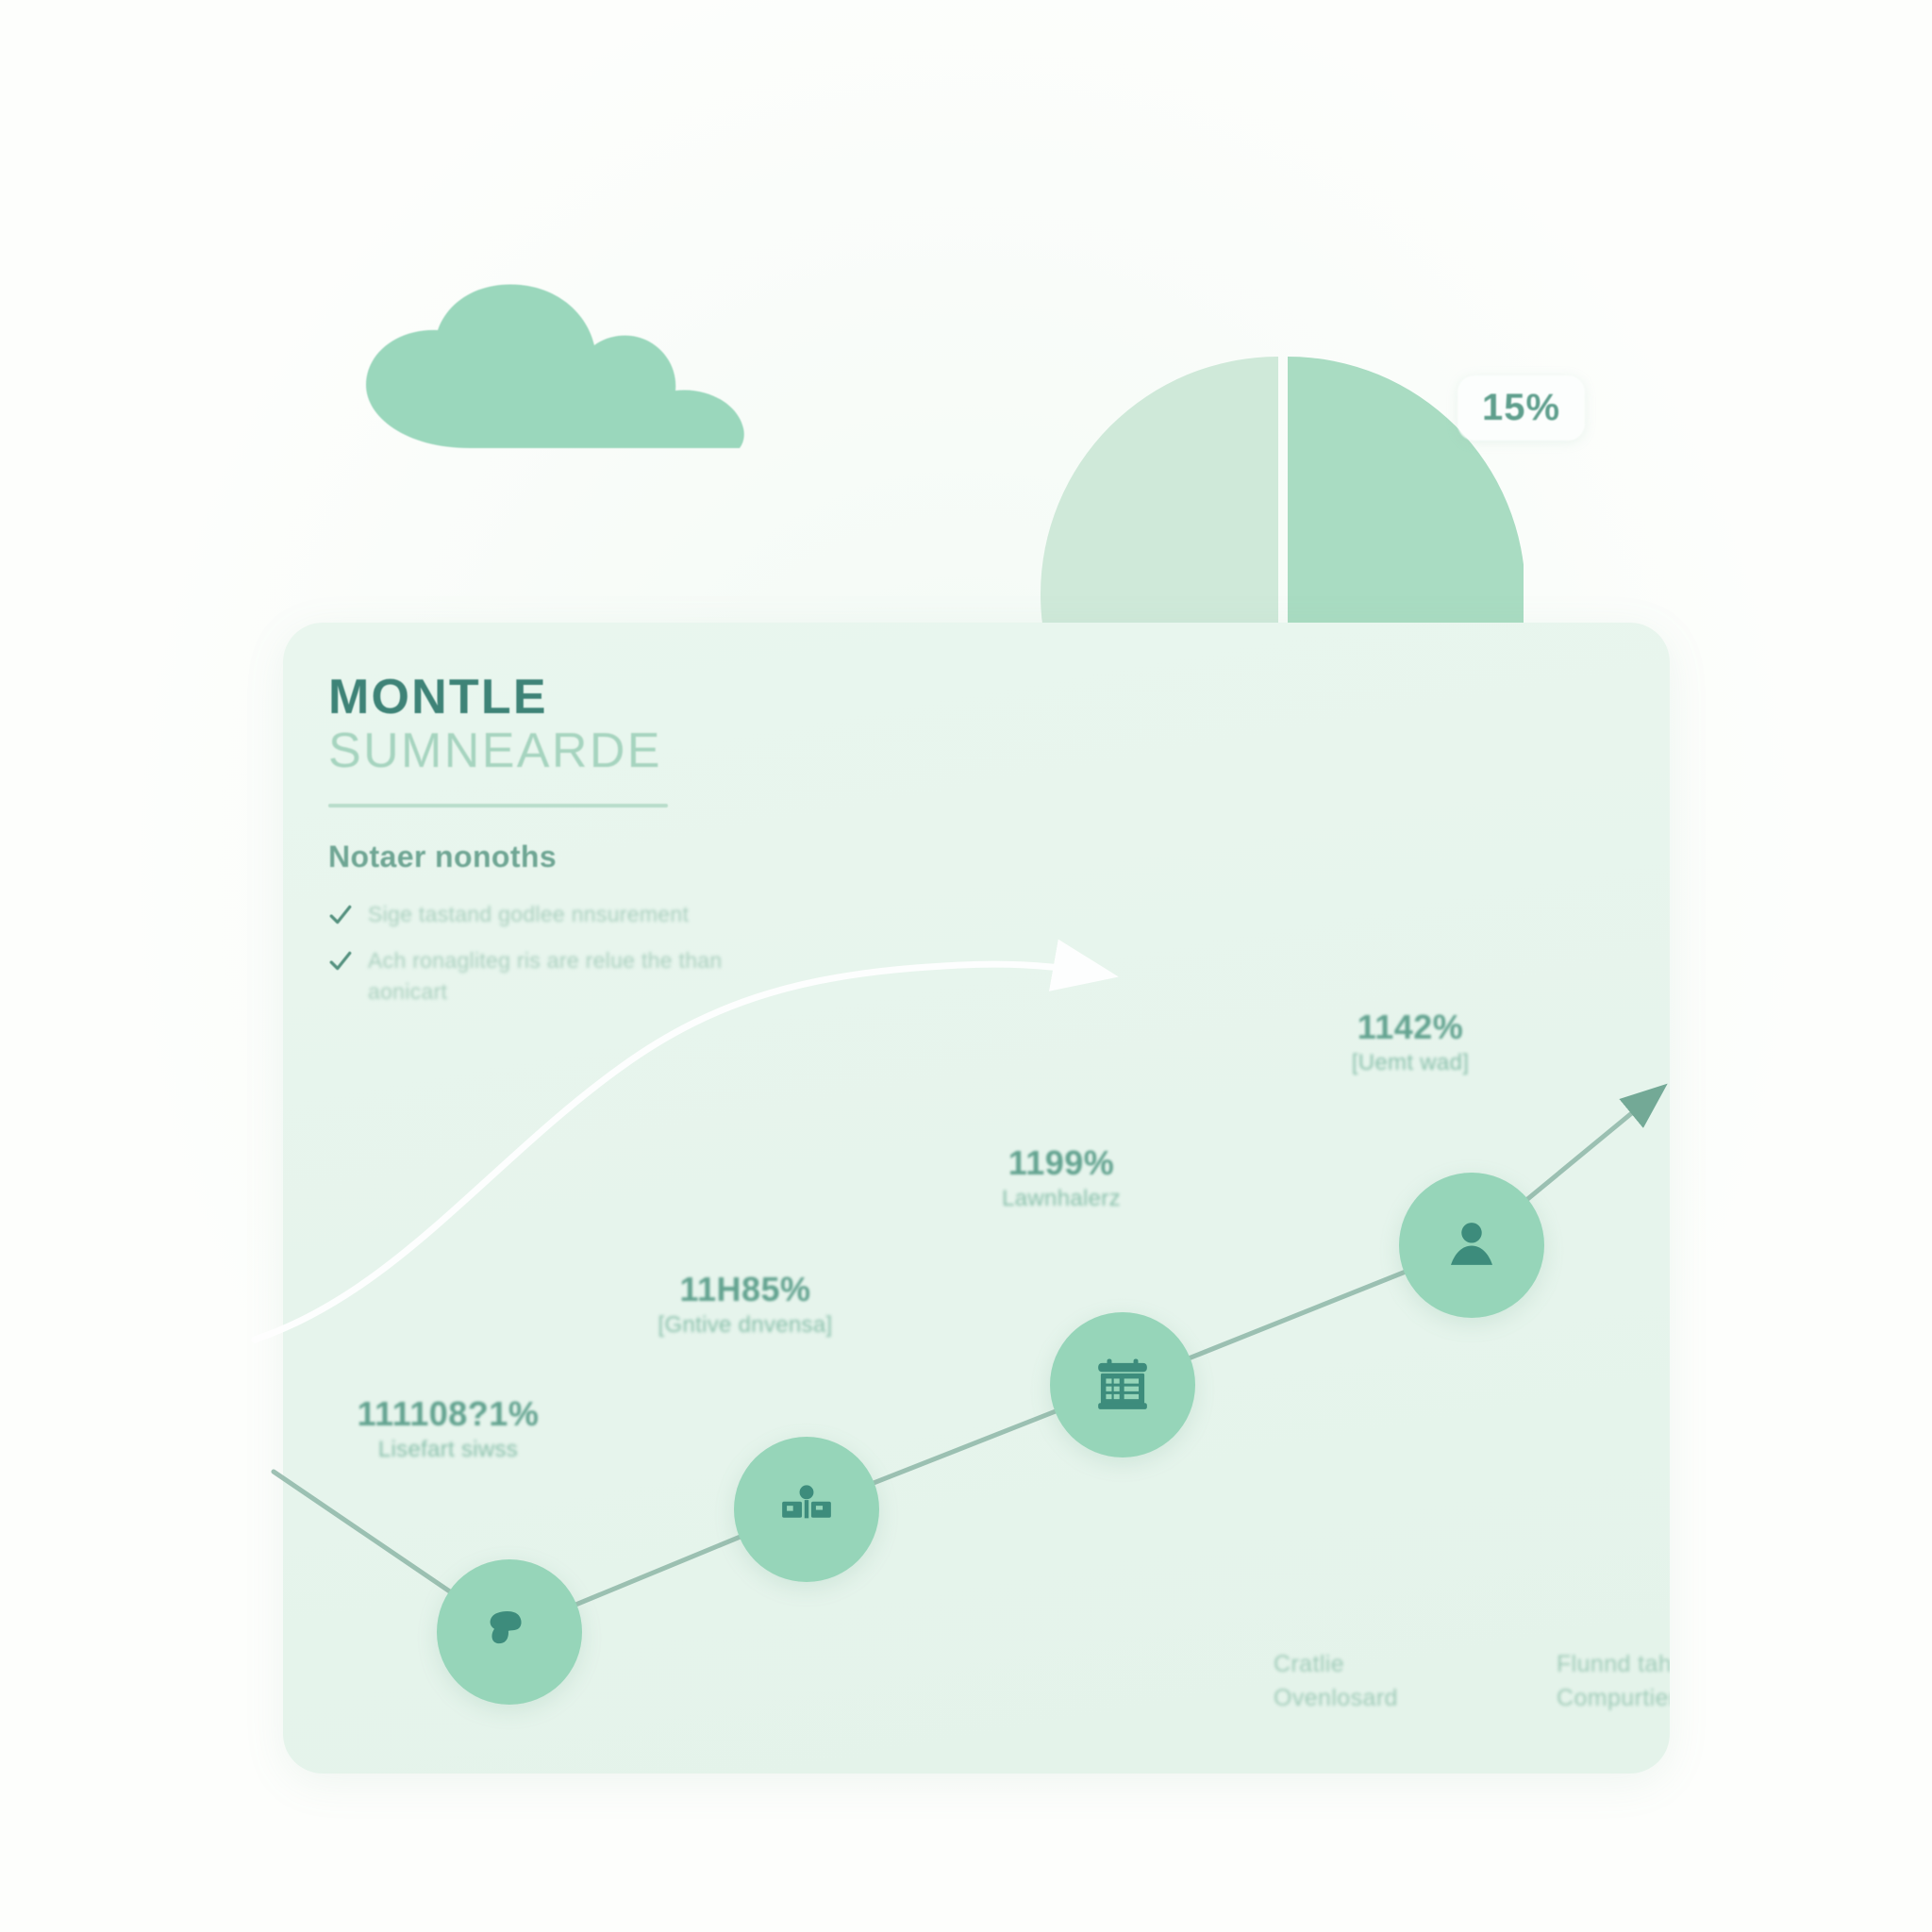 The image size is (1932, 1932). I want to click on footer-column-2: Flunnd tahCa Compurtiens, so click(1613, 1682).